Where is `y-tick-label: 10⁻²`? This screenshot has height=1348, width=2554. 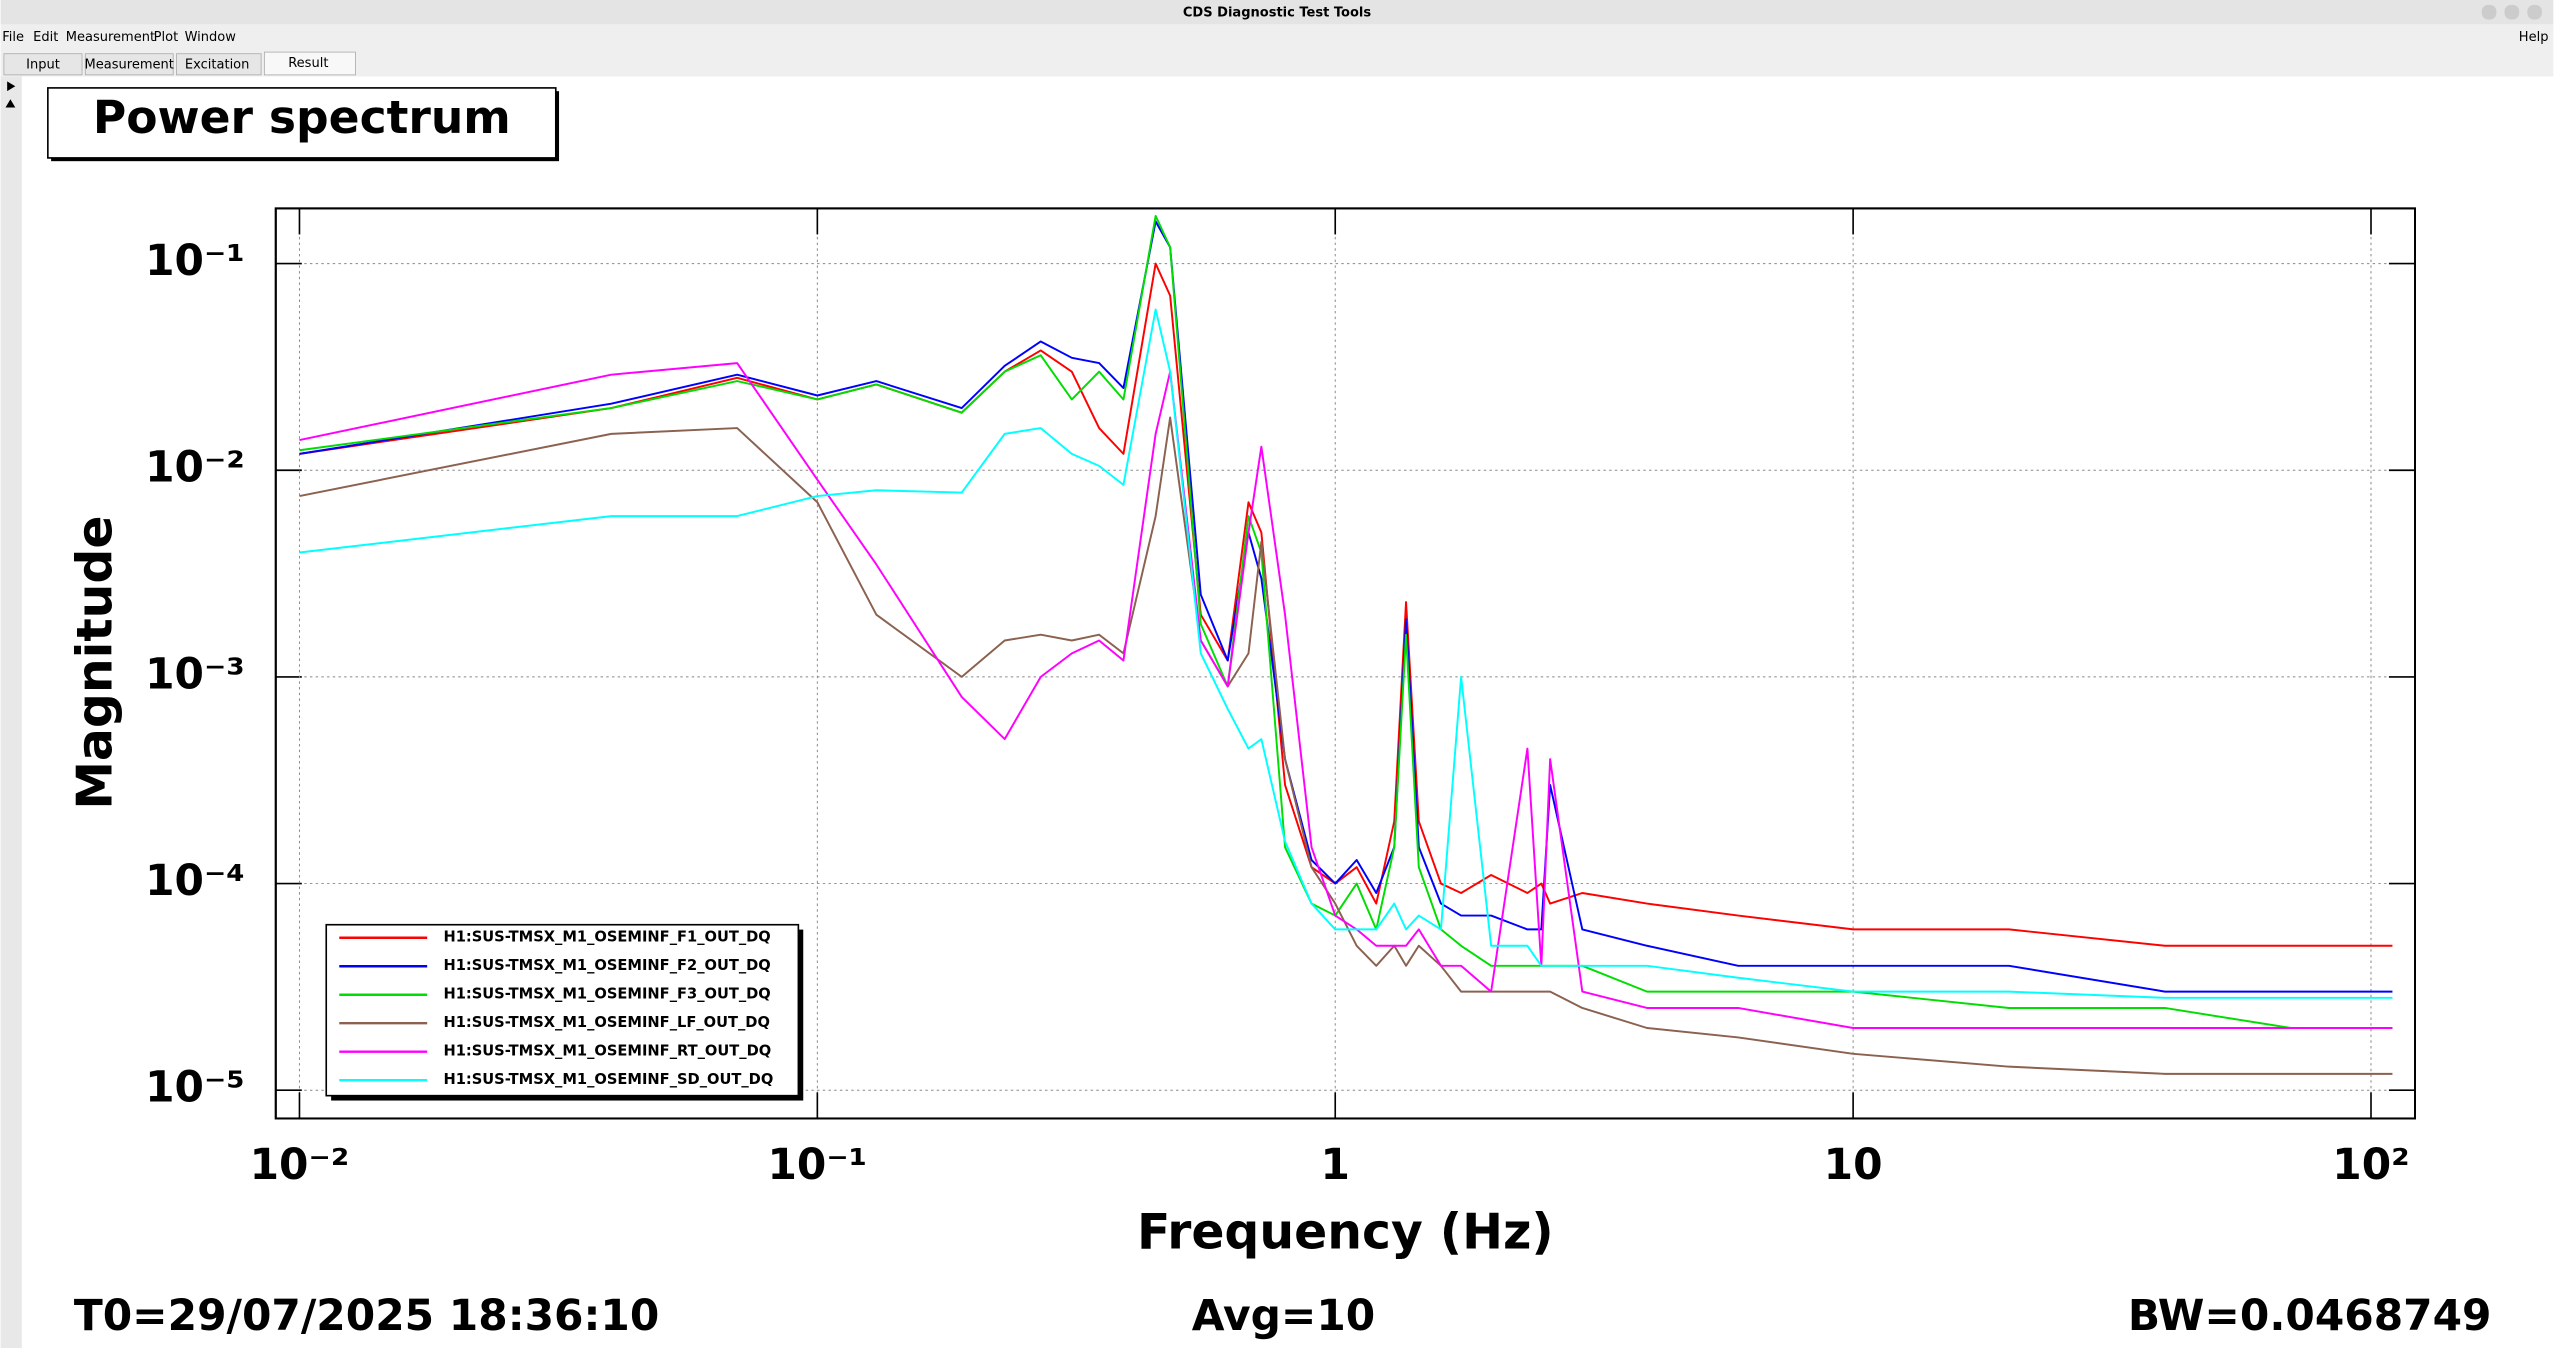 y-tick-label: 10⁻² is located at coordinates (195, 467).